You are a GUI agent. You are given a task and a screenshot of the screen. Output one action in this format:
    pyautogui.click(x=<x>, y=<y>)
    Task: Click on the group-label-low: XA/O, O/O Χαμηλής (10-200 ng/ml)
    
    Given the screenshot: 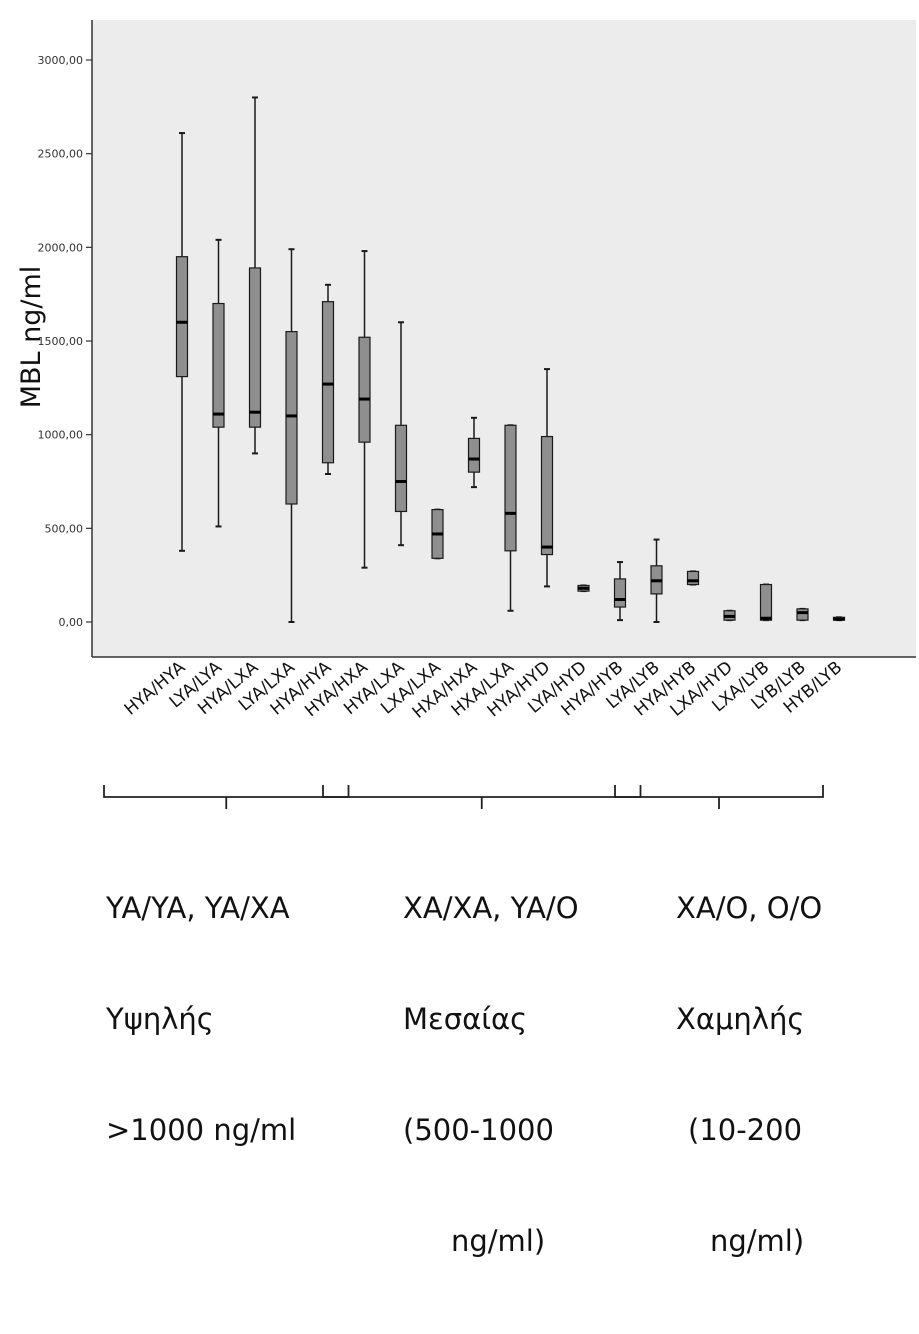 What is the action you would take?
    pyautogui.click(x=749, y=1075)
    